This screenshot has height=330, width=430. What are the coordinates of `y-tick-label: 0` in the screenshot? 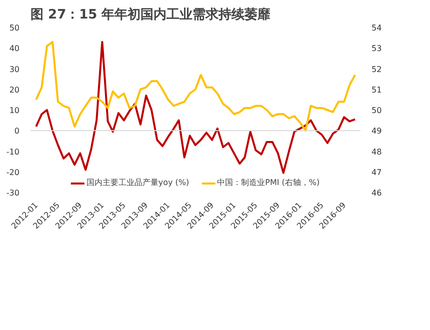 It's located at (17, 131).